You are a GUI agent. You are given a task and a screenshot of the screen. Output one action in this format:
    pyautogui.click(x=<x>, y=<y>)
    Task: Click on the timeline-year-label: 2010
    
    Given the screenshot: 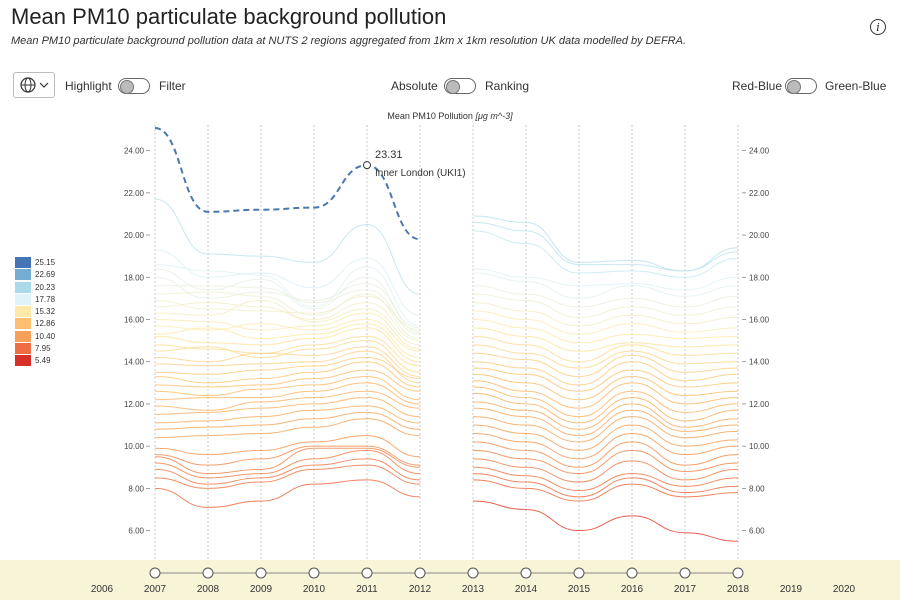 What is the action you would take?
    pyautogui.click(x=314, y=589)
    